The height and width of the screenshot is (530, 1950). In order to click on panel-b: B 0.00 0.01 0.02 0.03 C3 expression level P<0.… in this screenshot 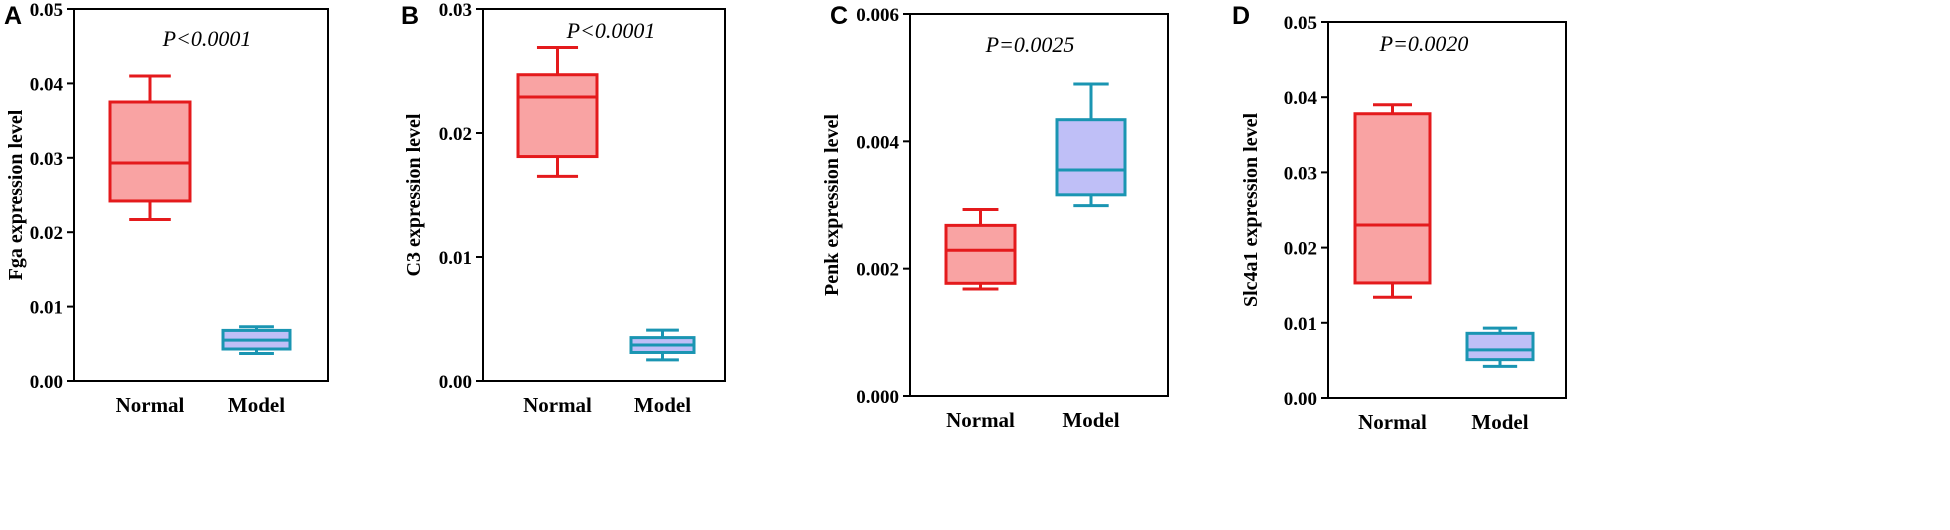, I will do `click(563, 208)`.